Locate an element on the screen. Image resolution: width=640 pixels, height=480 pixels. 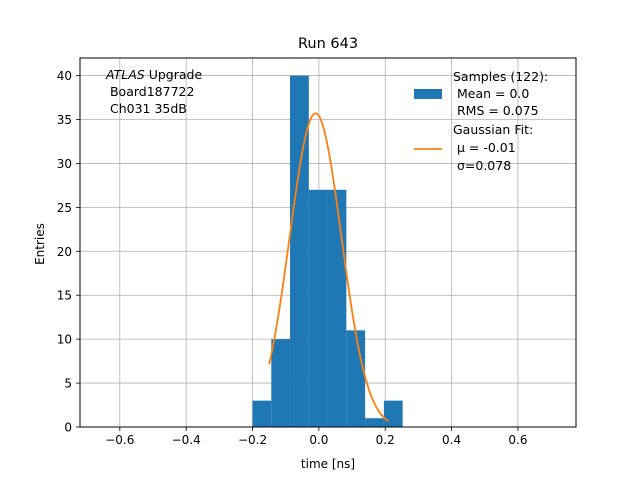
y-tick-label: 35 is located at coordinates (64, 120).